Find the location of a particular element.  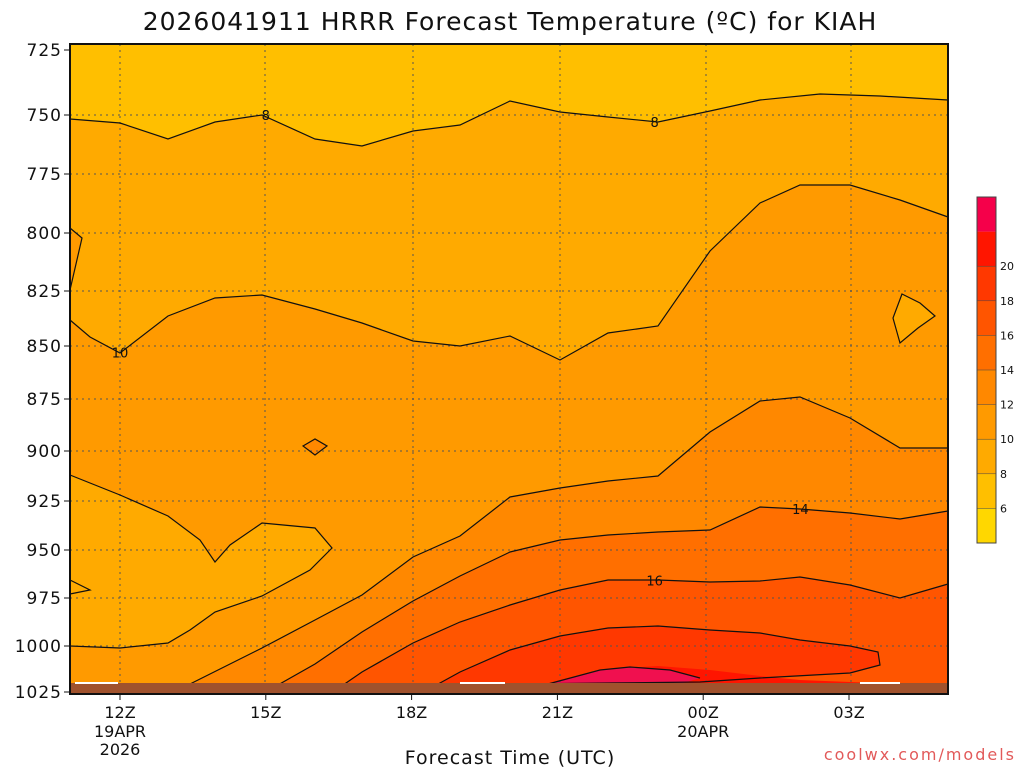

y-tick-label: 1025 is located at coordinates (38, 693).